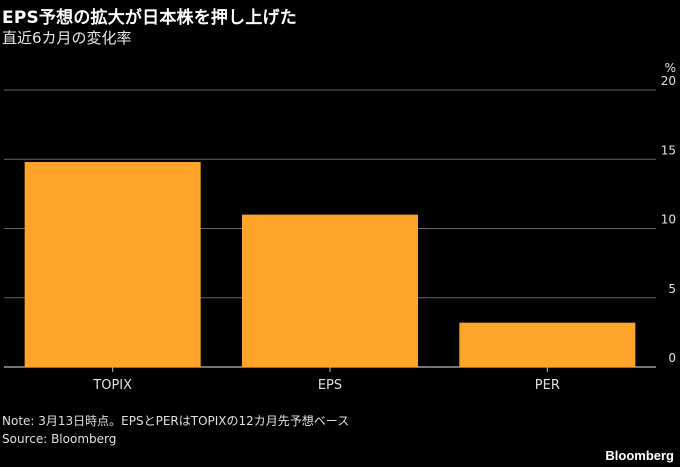 Image resolution: width=680 pixels, height=467 pixels. What do you see at coordinates (112, 264) in the screenshot?
I see `bar-topix` at bounding box center [112, 264].